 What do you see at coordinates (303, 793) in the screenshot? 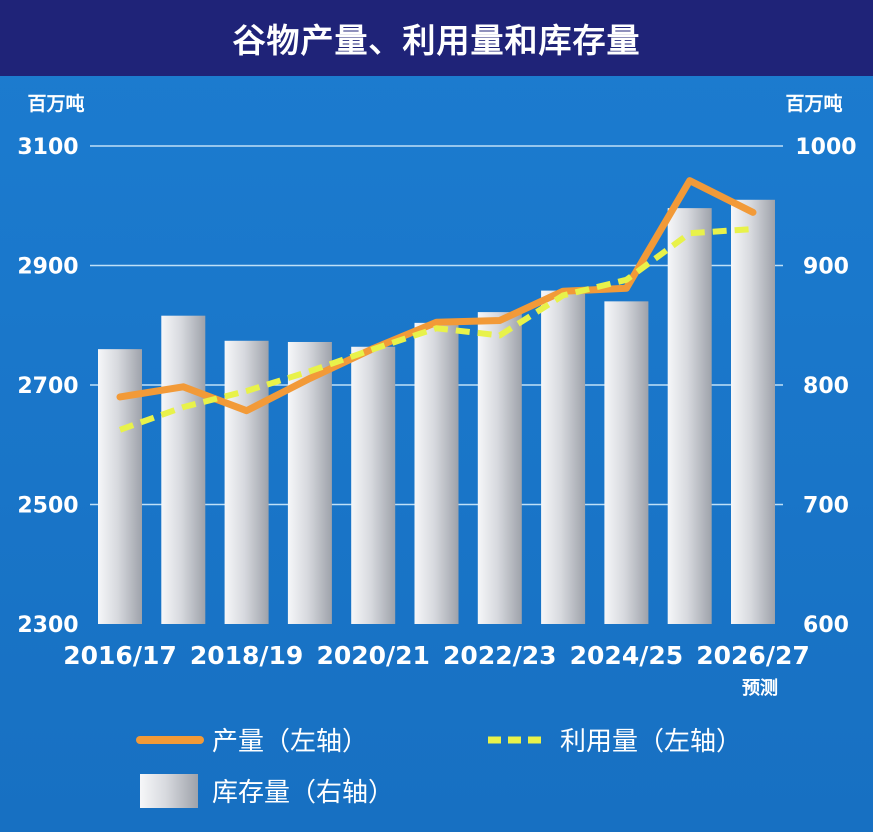
I see `legend-stock-label: 库存量（右轴）` at bounding box center [303, 793].